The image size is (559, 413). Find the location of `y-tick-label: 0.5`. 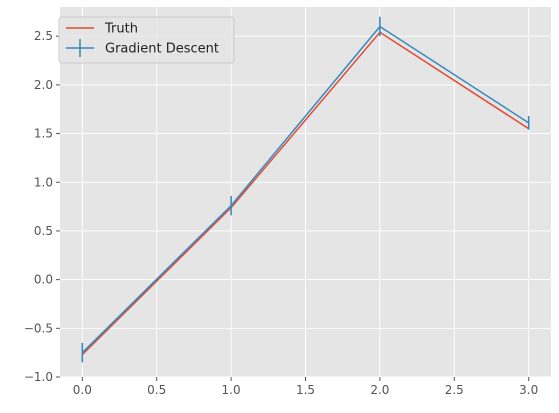

y-tick-label: 0.5 is located at coordinates (43, 231).